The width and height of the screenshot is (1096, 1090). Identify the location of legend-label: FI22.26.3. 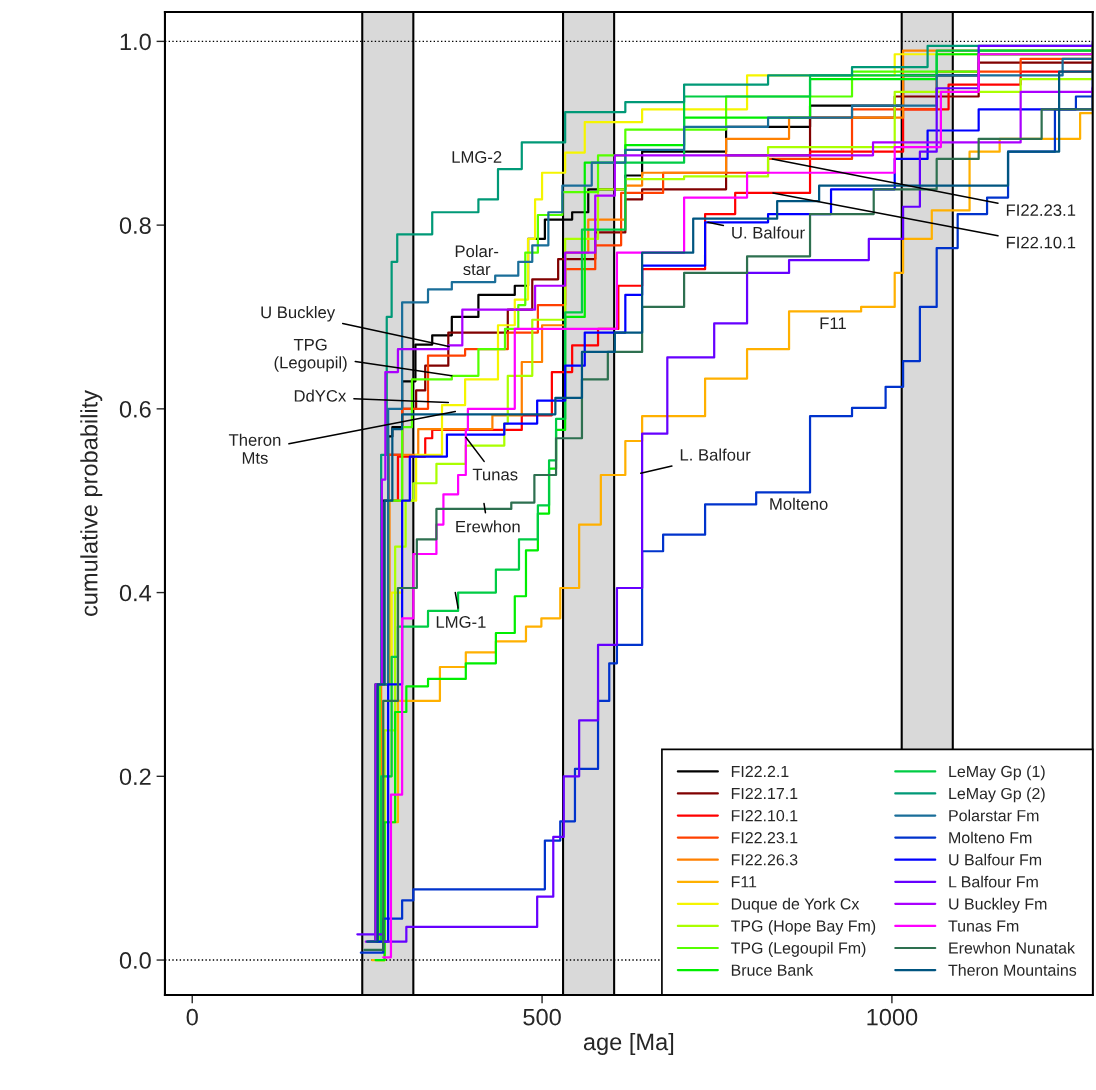
(764, 860).